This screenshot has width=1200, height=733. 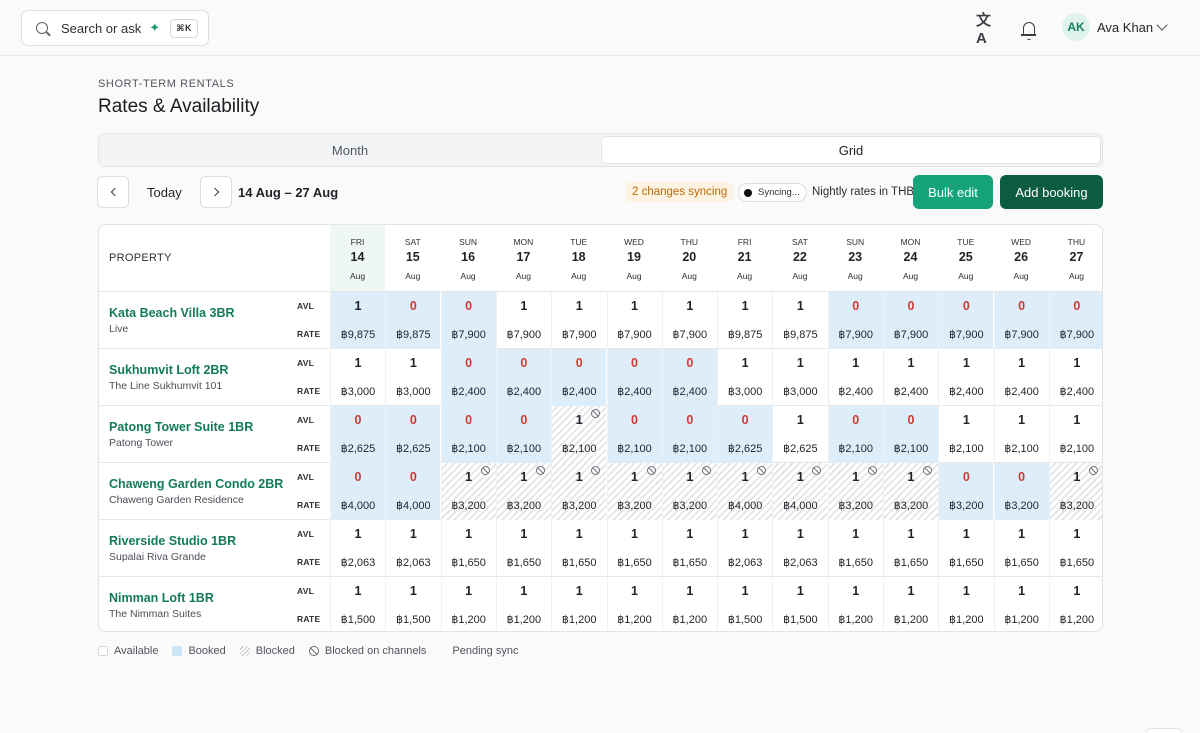 I want to click on grid-cell: 0 ฿4,000, so click(x=413, y=491).